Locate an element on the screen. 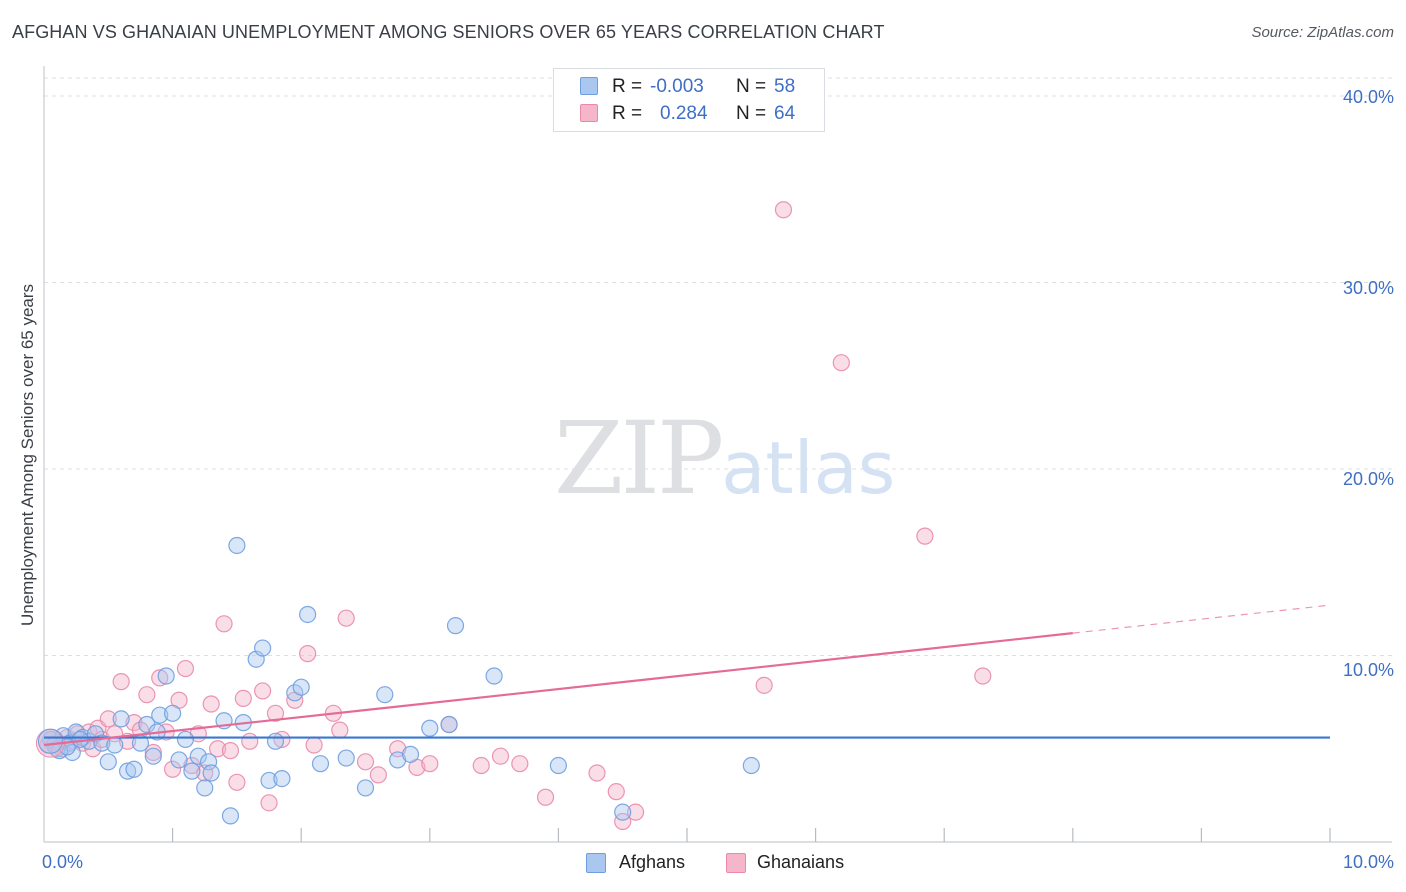  source-credit: Source: ZipAtlas.com is located at coordinates (1322, 32).